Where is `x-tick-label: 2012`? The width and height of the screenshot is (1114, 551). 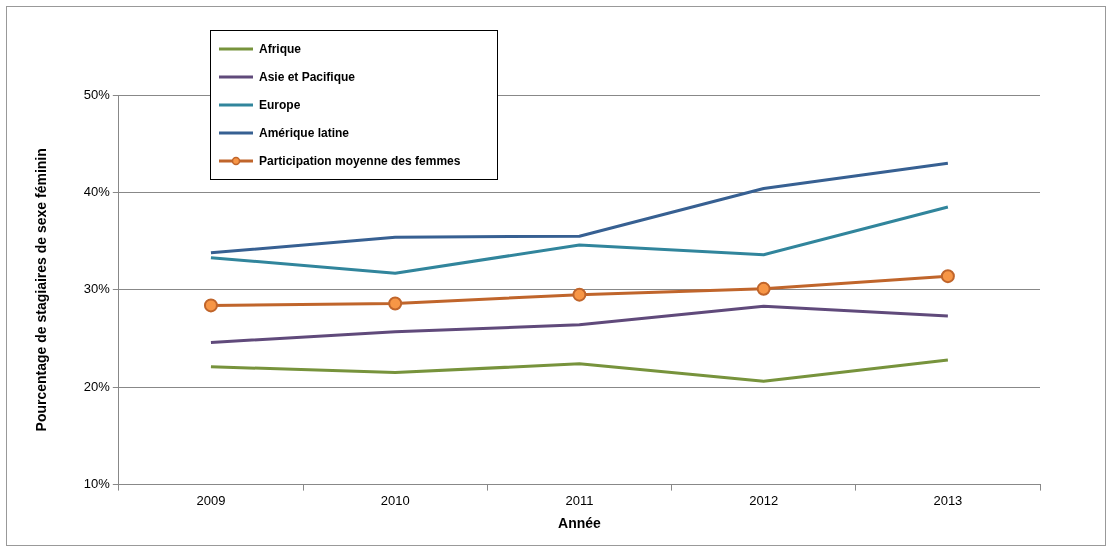 x-tick-label: 2012 is located at coordinates (764, 500).